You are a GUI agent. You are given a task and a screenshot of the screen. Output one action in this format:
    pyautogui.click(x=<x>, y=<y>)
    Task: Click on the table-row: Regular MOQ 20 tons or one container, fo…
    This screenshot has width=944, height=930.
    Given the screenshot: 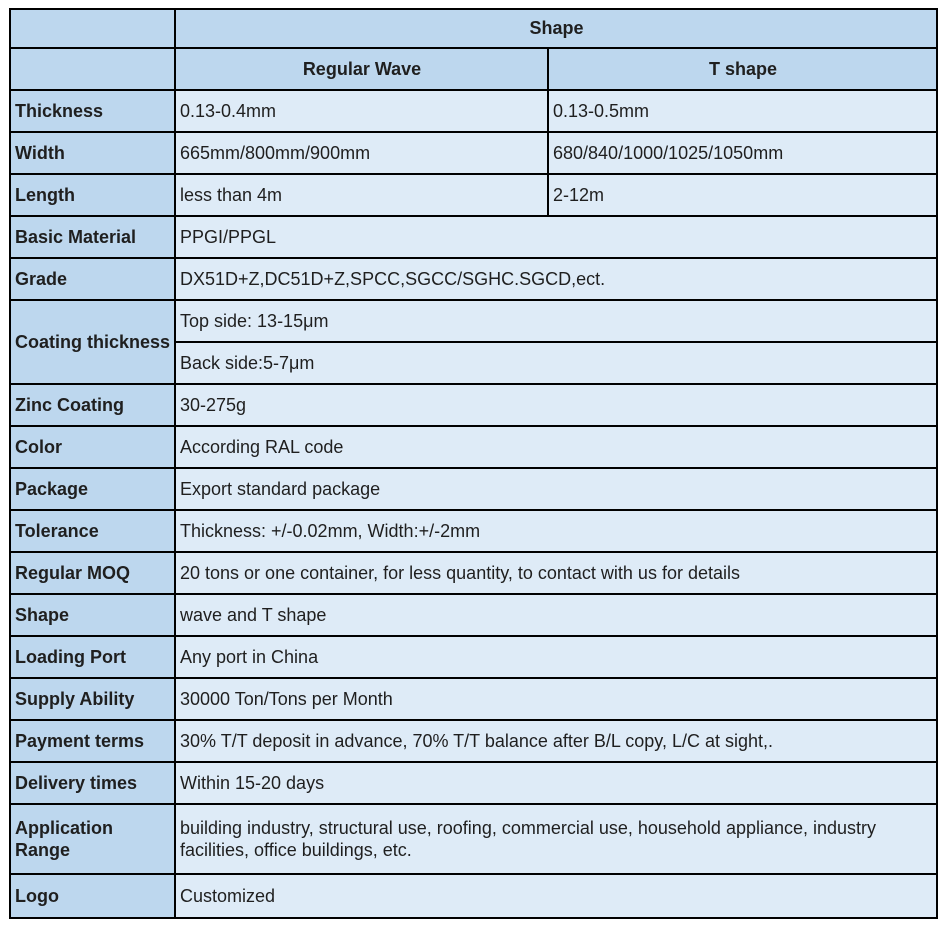 What is the action you would take?
    pyautogui.click(x=473, y=573)
    